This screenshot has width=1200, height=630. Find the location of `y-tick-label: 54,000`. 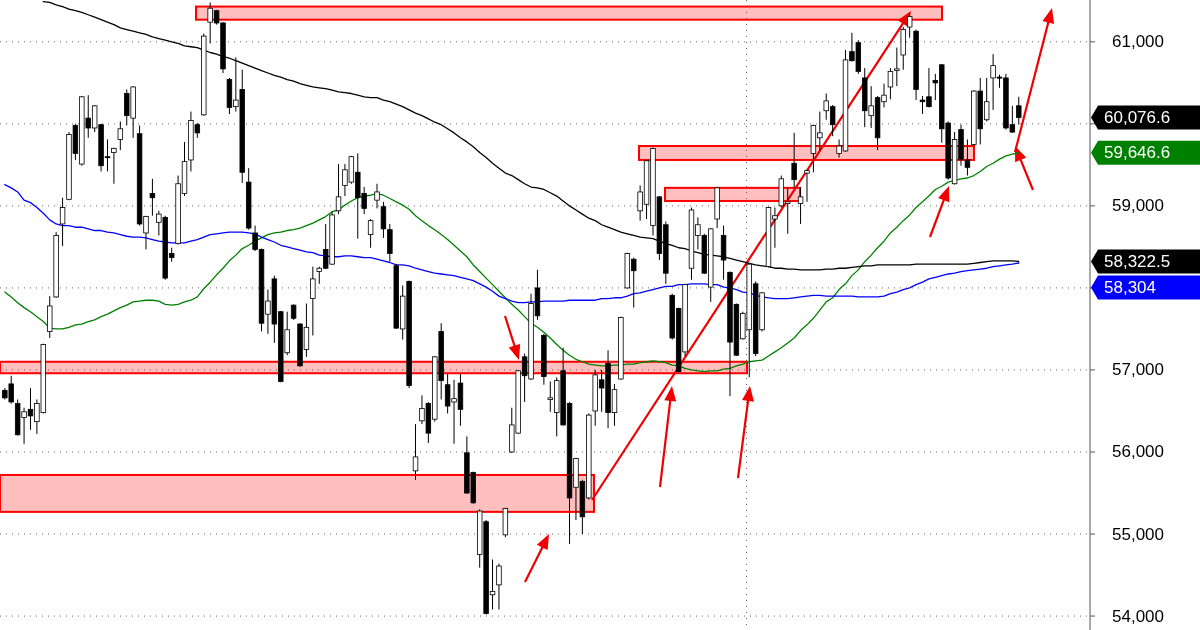

y-tick-label: 54,000 is located at coordinates (1138, 616).